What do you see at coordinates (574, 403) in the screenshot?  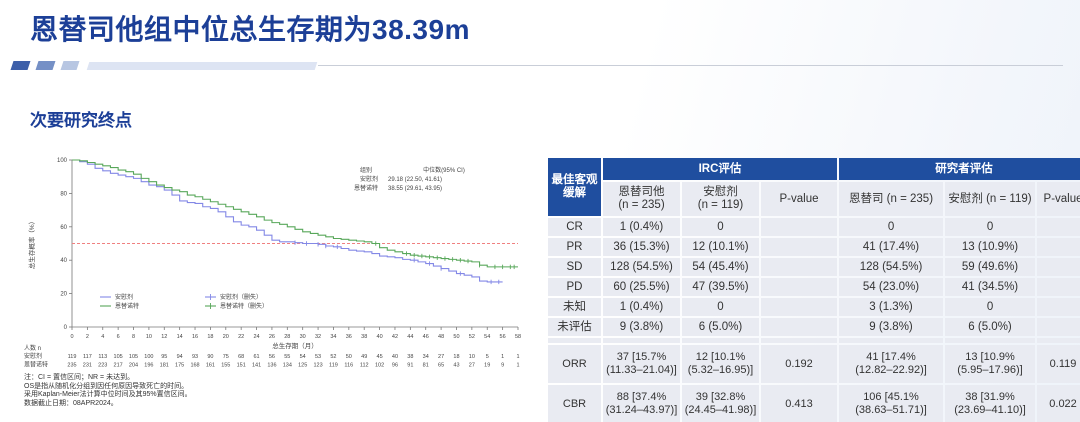 I see `table-row-label: CBR` at bounding box center [574, 403].